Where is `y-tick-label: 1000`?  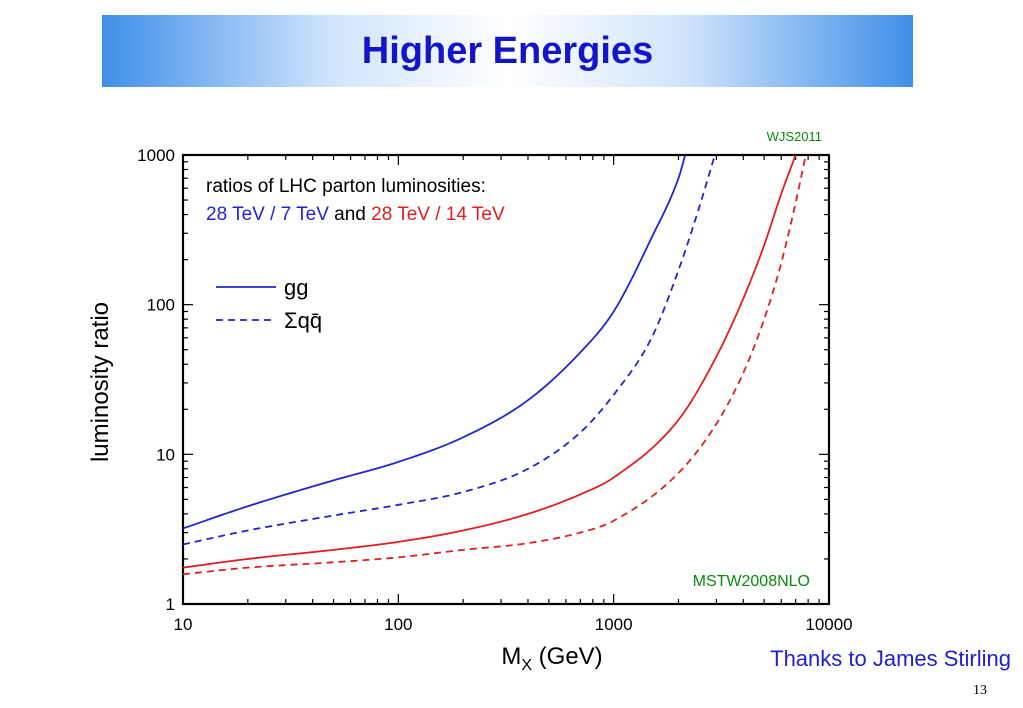
y-tick-label: 1000 is located at coordinates (156, 155).